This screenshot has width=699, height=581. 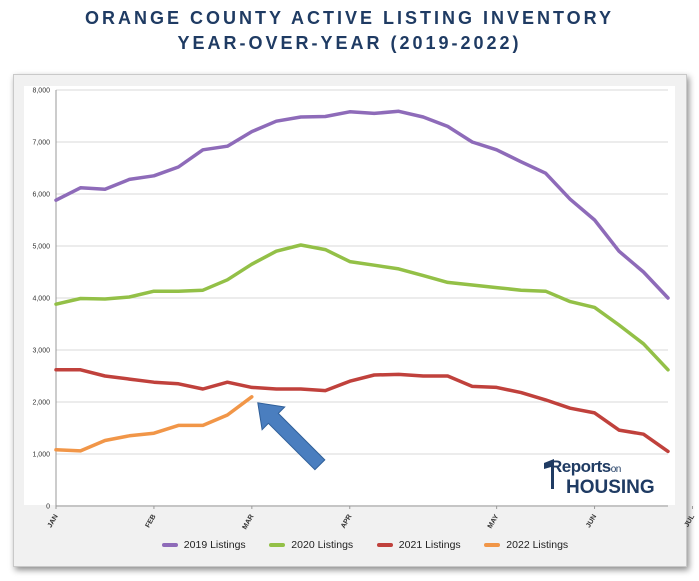 What do you see at coordinates (372, 518) in the screenshot?
I see `x-axis-ticks: JANFEBMARAPRMAYJUNJULAUGSEPOCTNOVDEC` at bounding box center [372, 518].